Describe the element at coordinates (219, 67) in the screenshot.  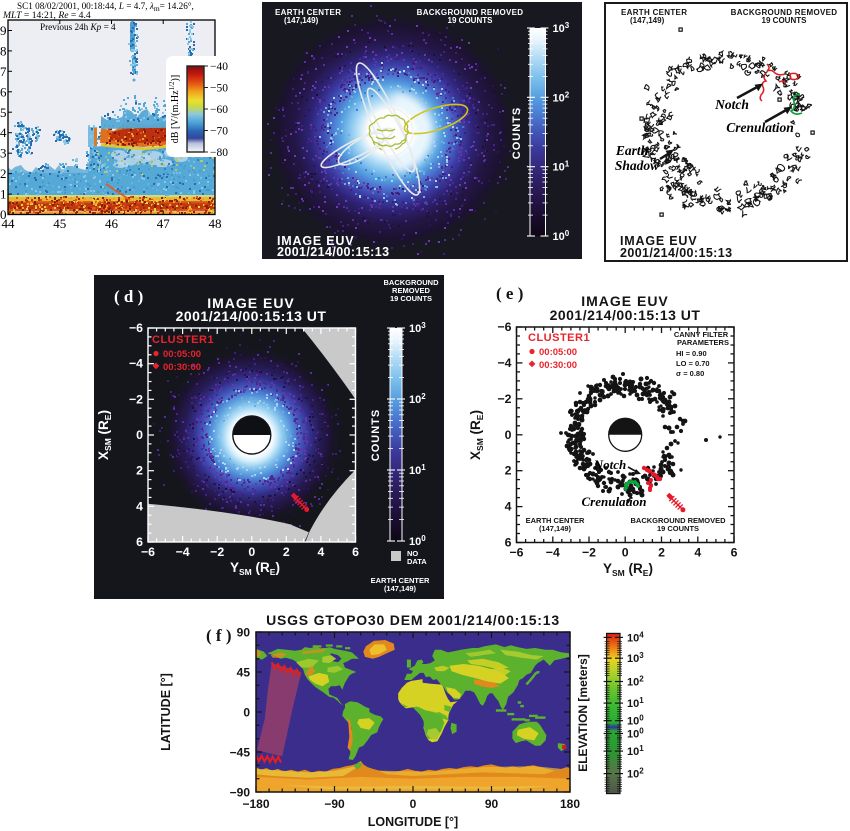
I see `svg-text: −40` at that location.